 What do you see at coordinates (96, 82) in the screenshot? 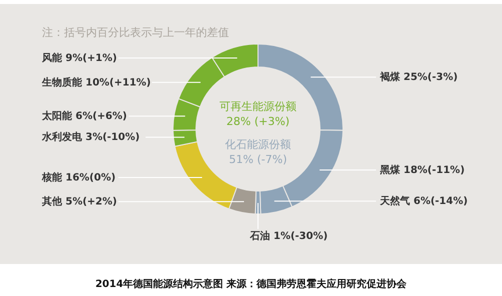
I see `slice-label: 生物质能 10%(+11%)` at bounding box center [96, 82].